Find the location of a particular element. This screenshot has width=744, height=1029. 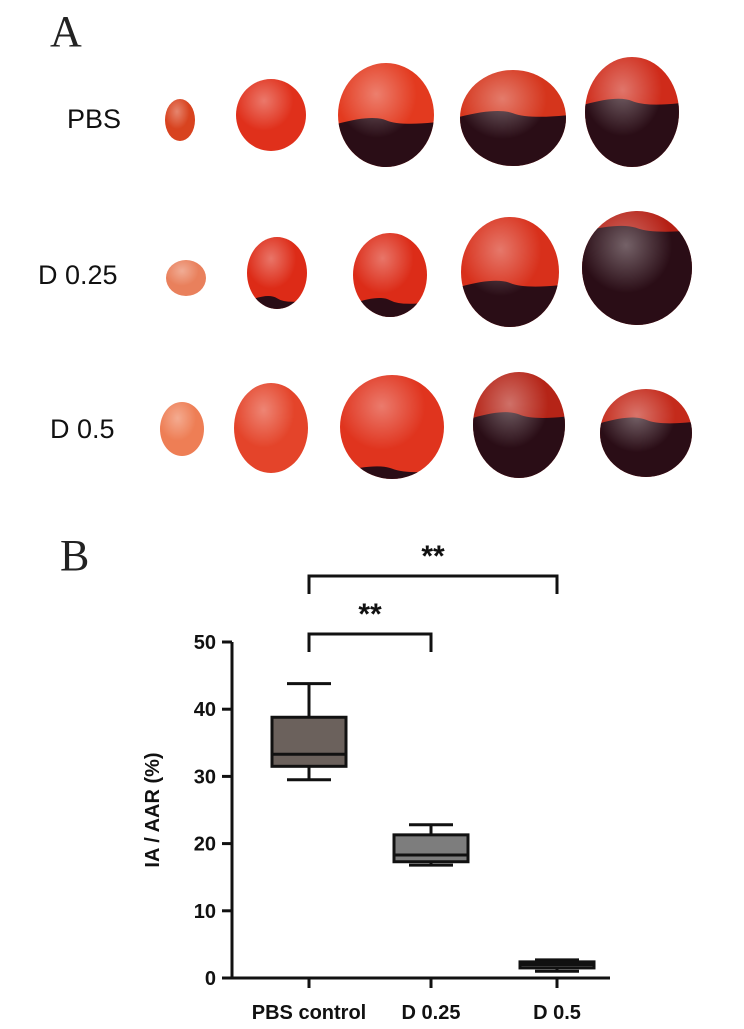

y-tick-label: 30 is located at coordinates (205, 777).